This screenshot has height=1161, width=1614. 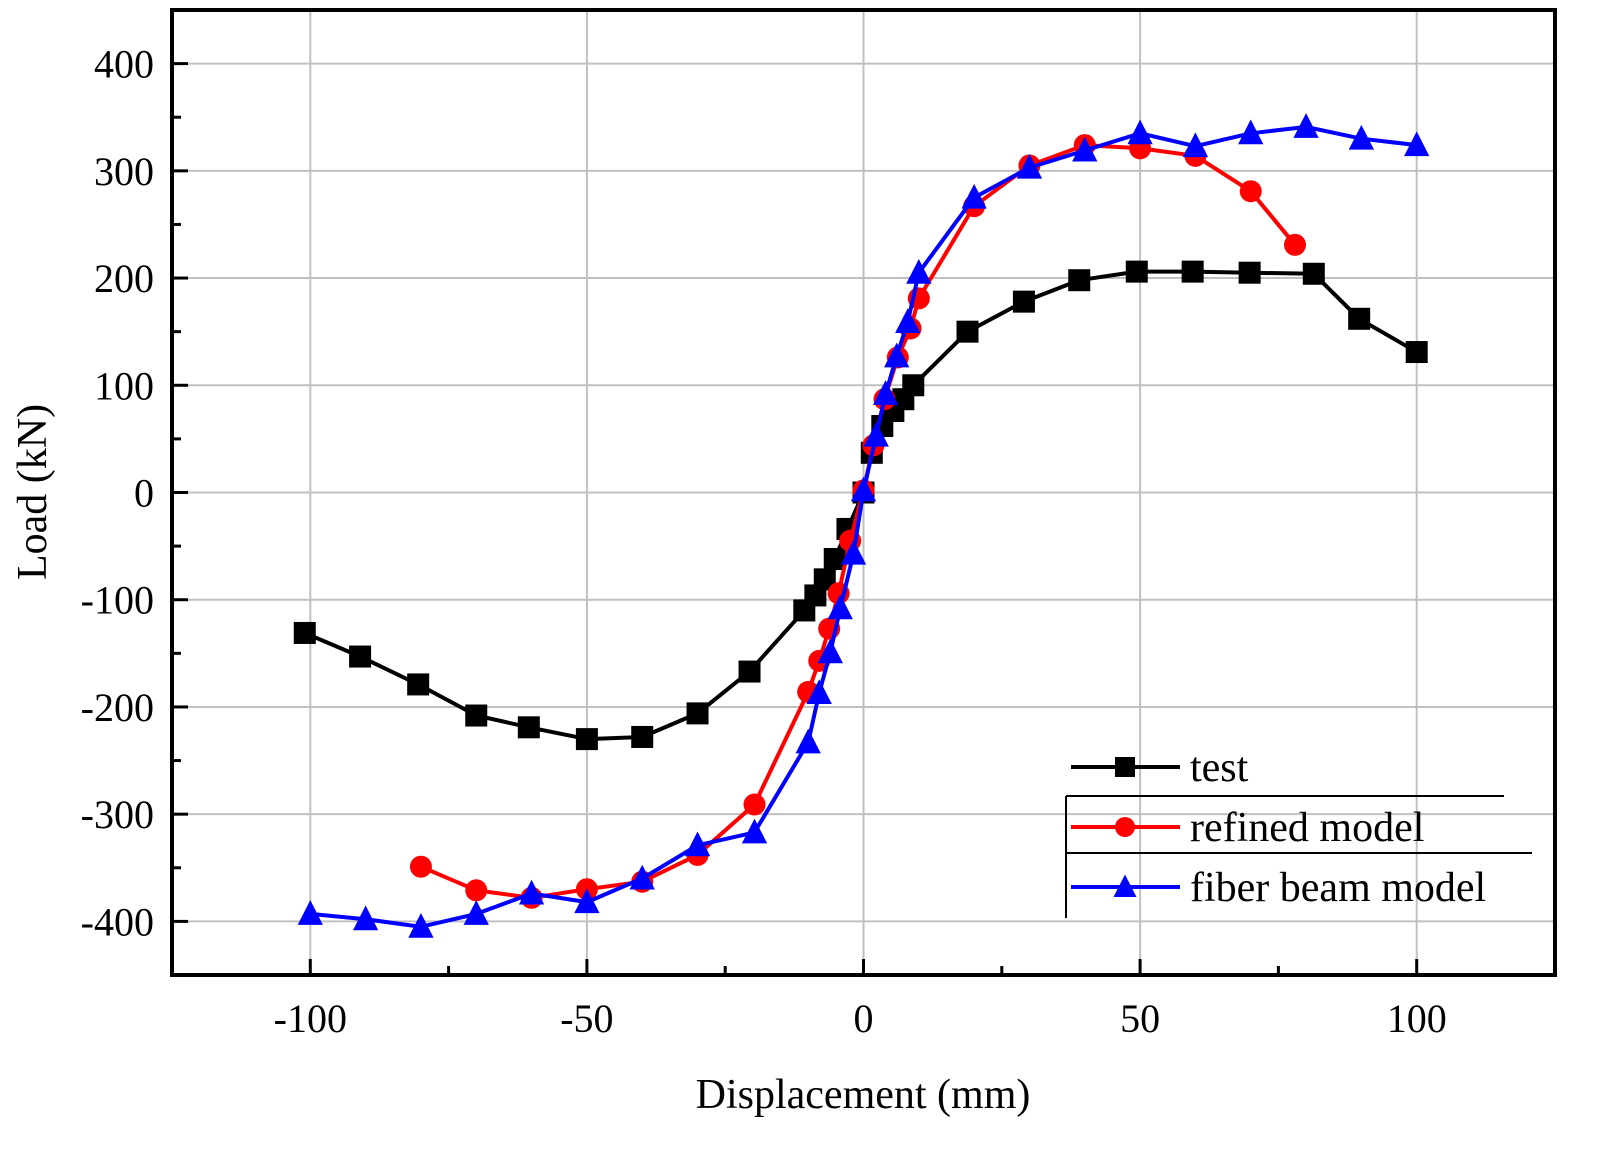 What do you see at coordinates (144, 493) in the screenshot?
I see `y-tick-label: 0` at bounding box center [144, 493].